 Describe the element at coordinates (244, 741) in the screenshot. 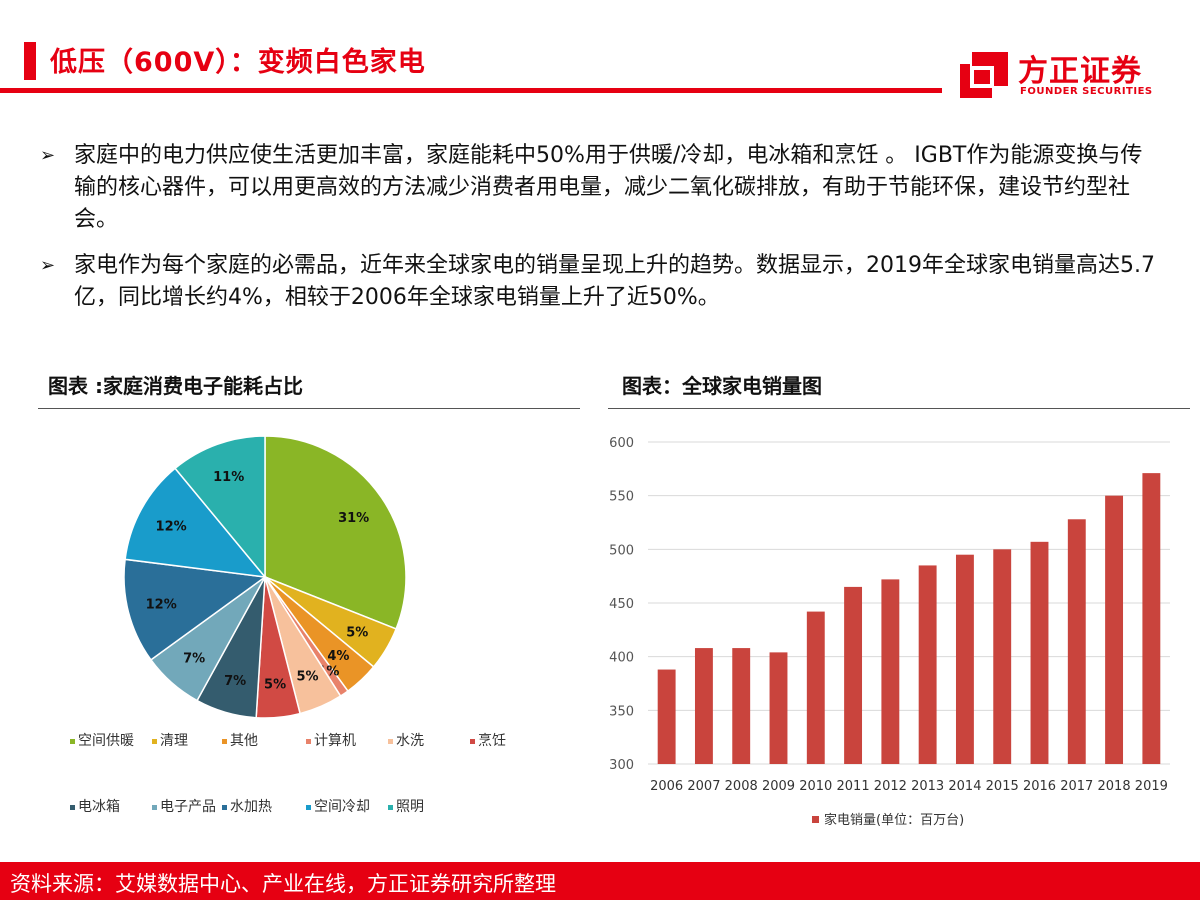

I see `legend-label: 其他` at that location.